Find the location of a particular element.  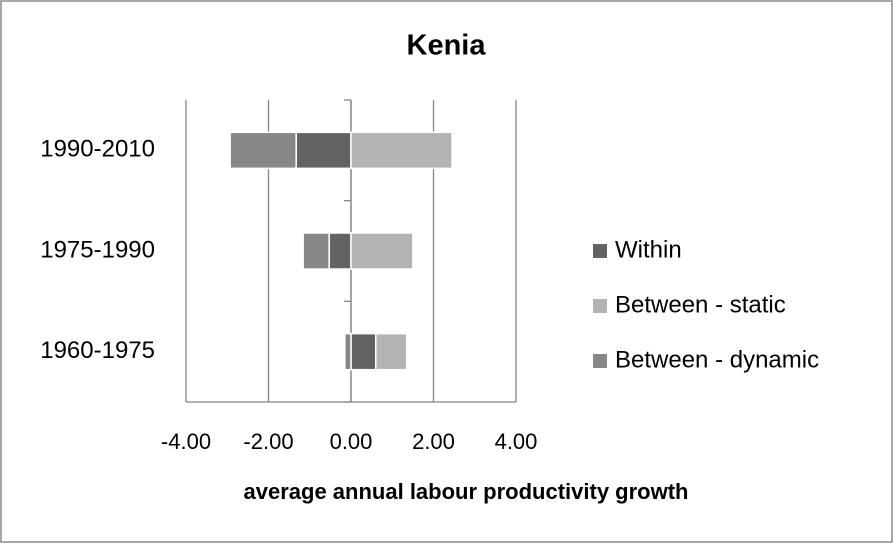

x-tick-label: 2.00 is located at coordinates (433, 441).